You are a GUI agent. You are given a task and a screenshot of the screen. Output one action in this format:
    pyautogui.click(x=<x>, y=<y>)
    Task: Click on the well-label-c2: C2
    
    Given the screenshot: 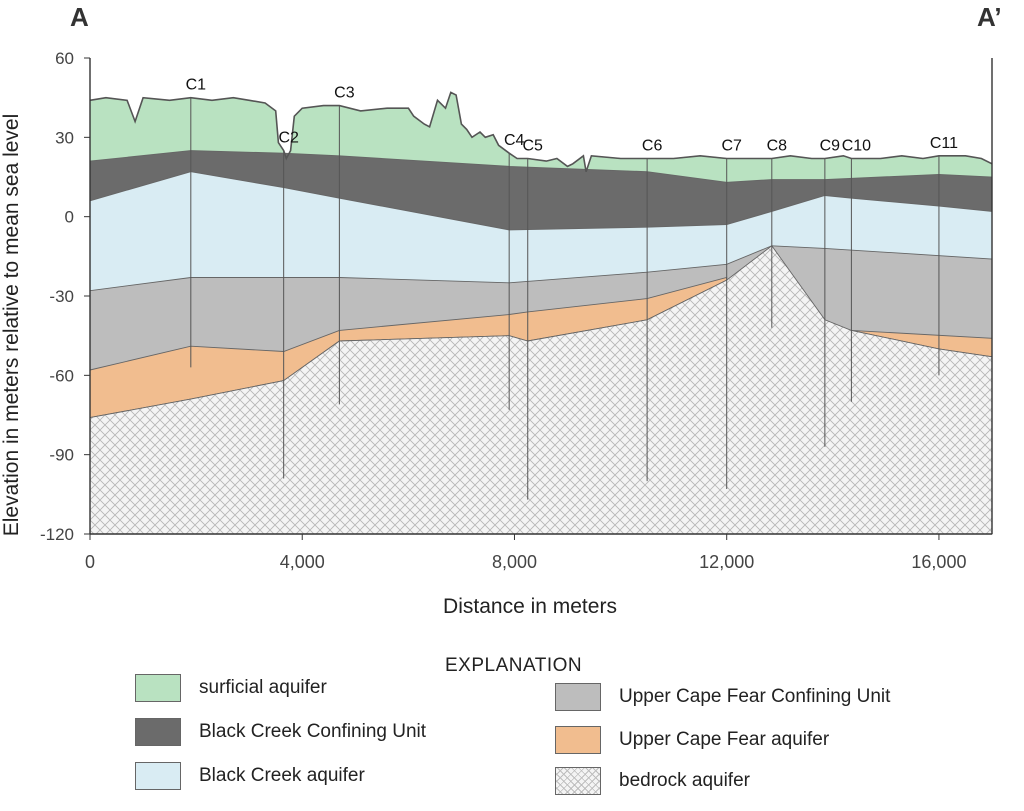 What is the action you would take?
    pyautogui.click(x=288, y=138)
    